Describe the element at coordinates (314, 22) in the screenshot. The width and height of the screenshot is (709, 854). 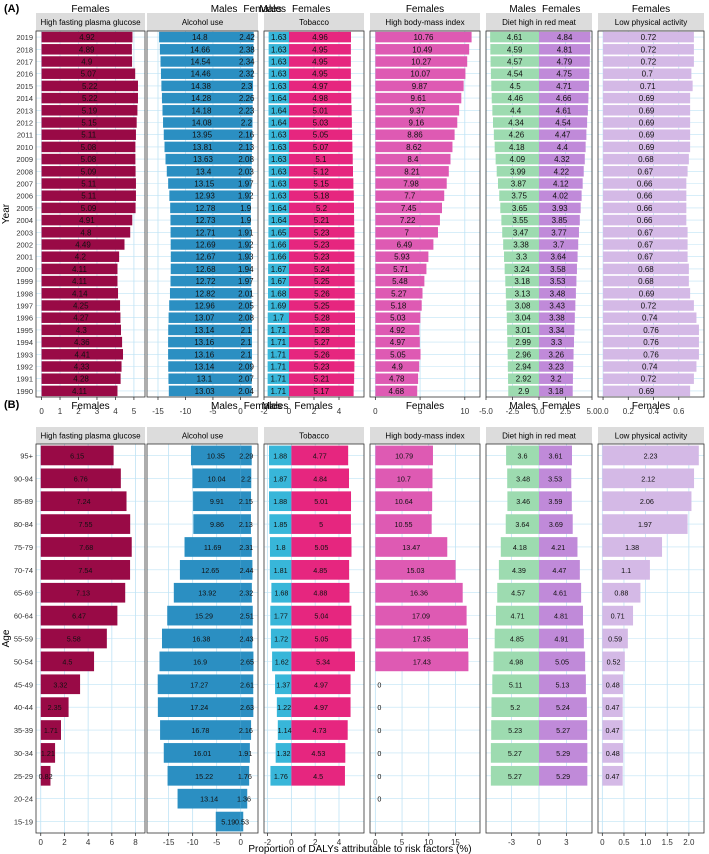
I see `facet-strip-label: Tobacco` at that location.